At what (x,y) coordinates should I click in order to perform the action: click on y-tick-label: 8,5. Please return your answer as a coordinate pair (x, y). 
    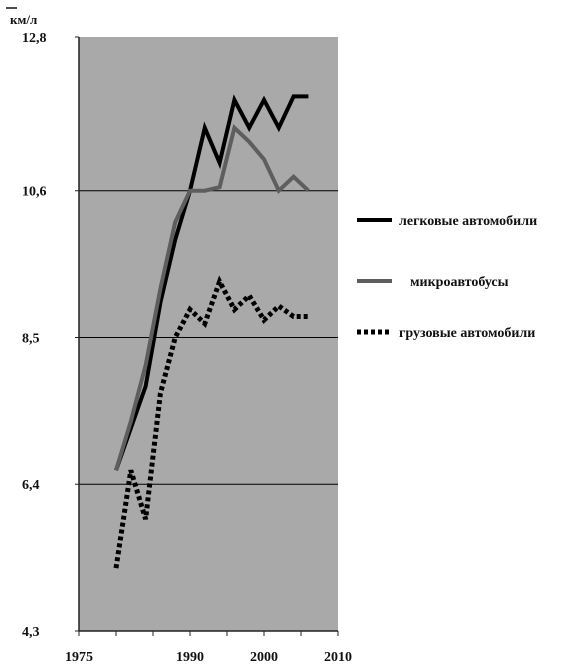
    Looking at the image, I should click on (31, 338).